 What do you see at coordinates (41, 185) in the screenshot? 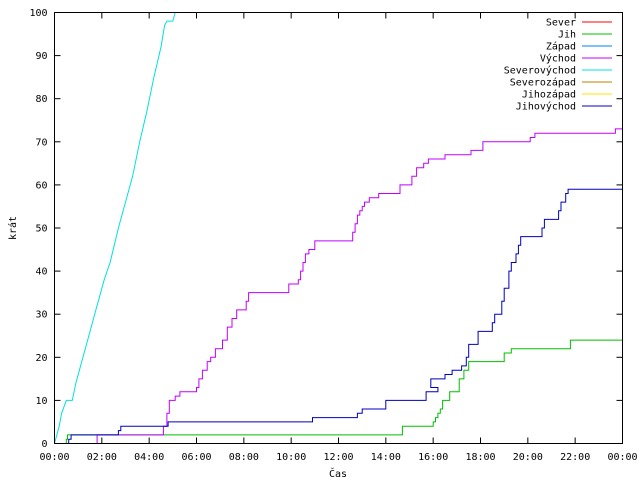
I see `y-tick-label: 60` at bounding box center [41, 185].